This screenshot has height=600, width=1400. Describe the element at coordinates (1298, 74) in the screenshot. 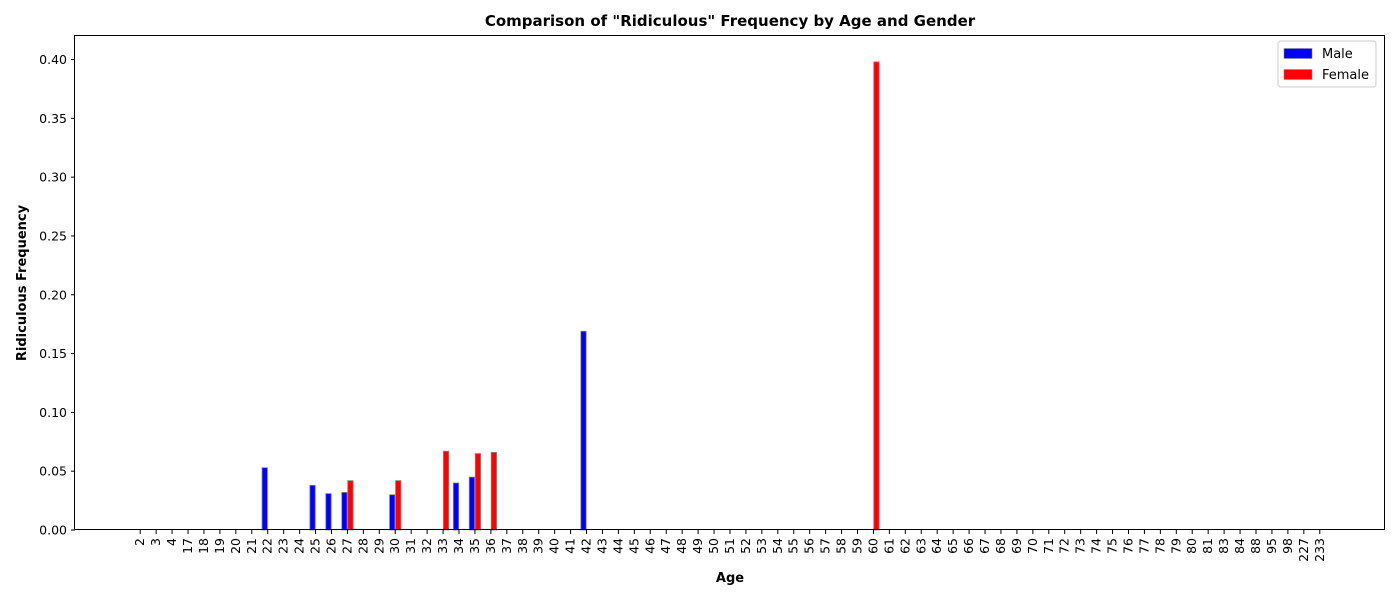

I see `legend-swatch-female` at that location.